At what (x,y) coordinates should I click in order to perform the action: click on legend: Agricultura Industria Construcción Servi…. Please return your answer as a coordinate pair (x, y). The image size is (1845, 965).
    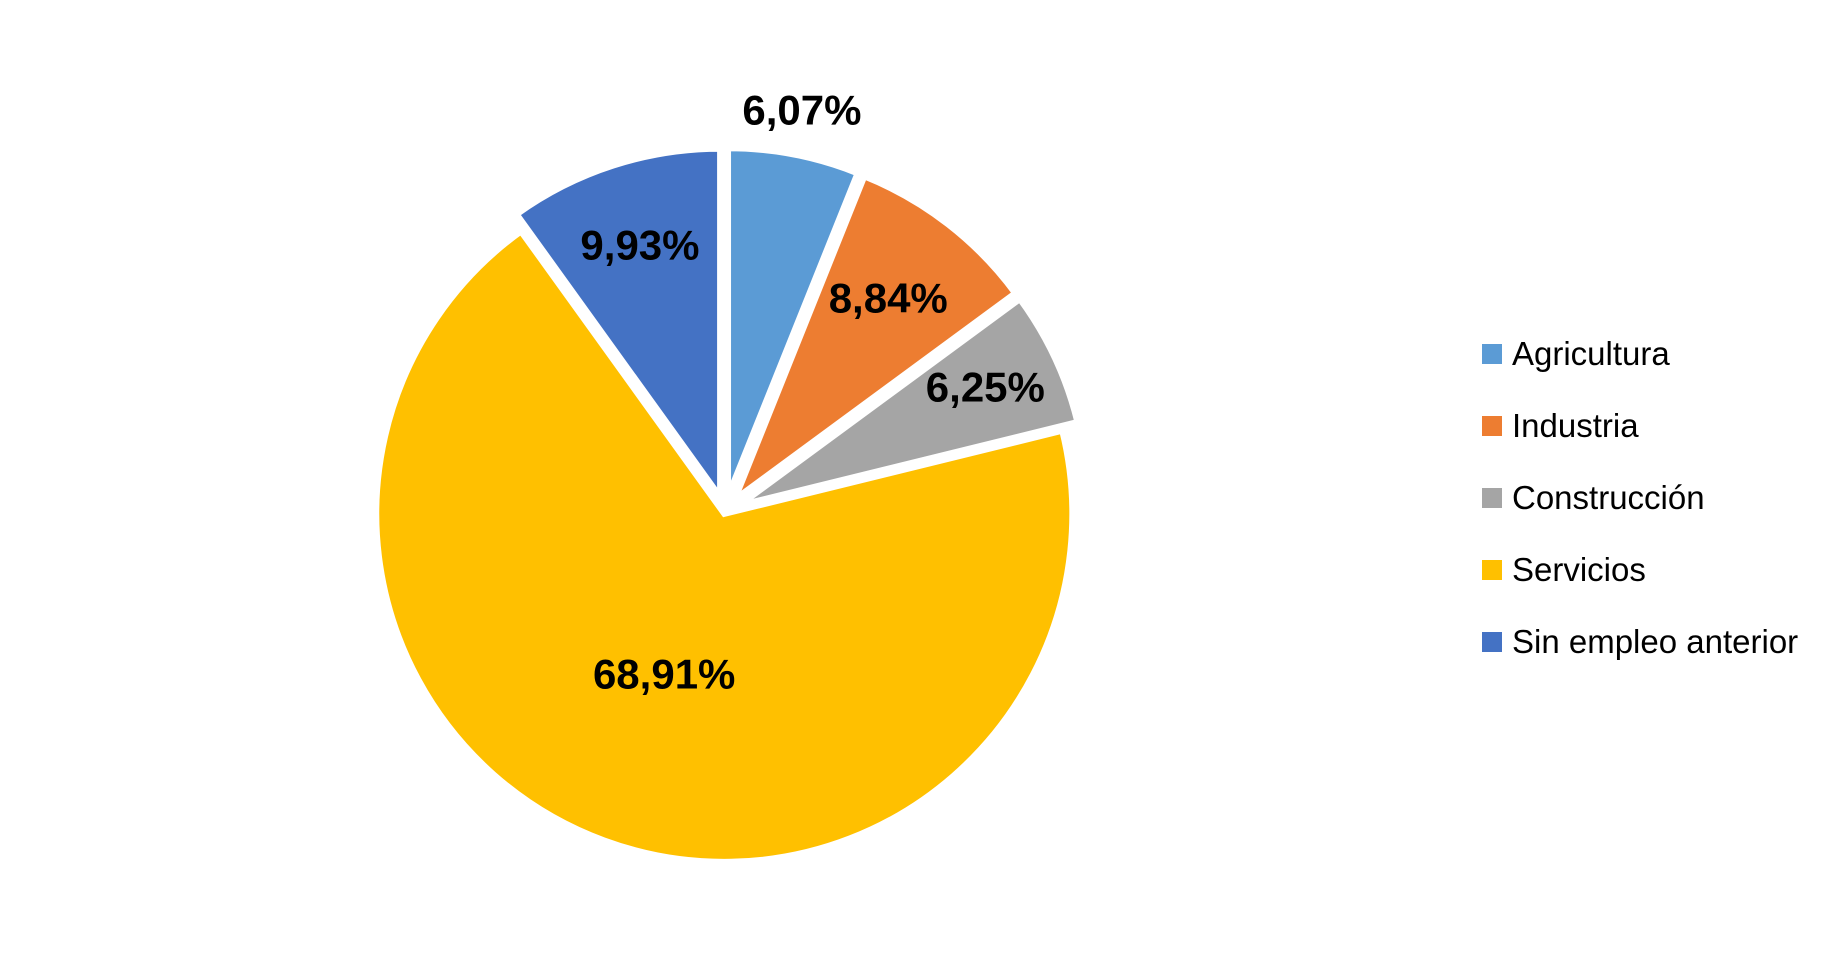
    Looking at the image, I should click on (1640, 498).